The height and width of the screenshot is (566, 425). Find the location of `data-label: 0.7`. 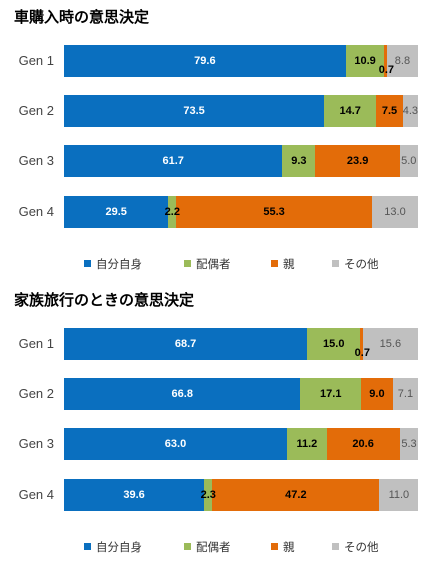

data-label: 0.7 is located at coordinates (386, 70).